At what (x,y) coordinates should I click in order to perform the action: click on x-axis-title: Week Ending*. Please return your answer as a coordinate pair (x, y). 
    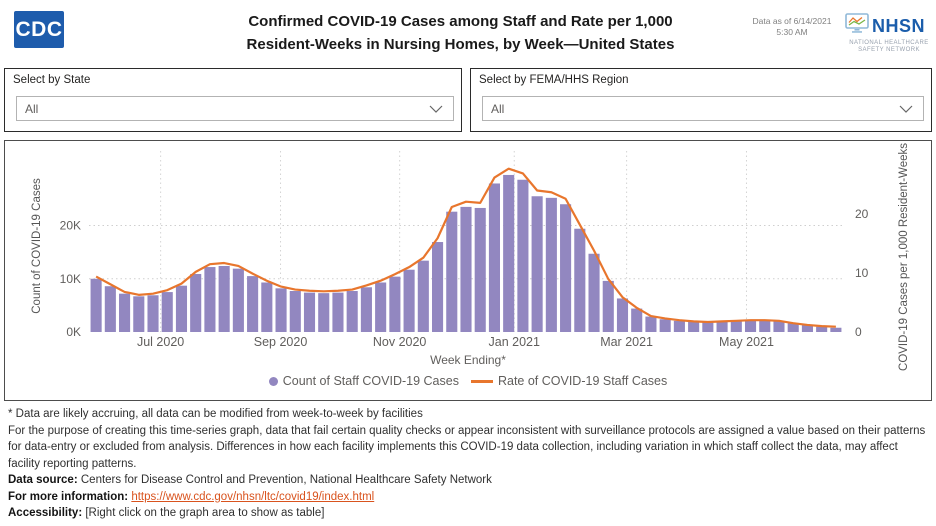
    Looking at the image, I should click on (468, 360).